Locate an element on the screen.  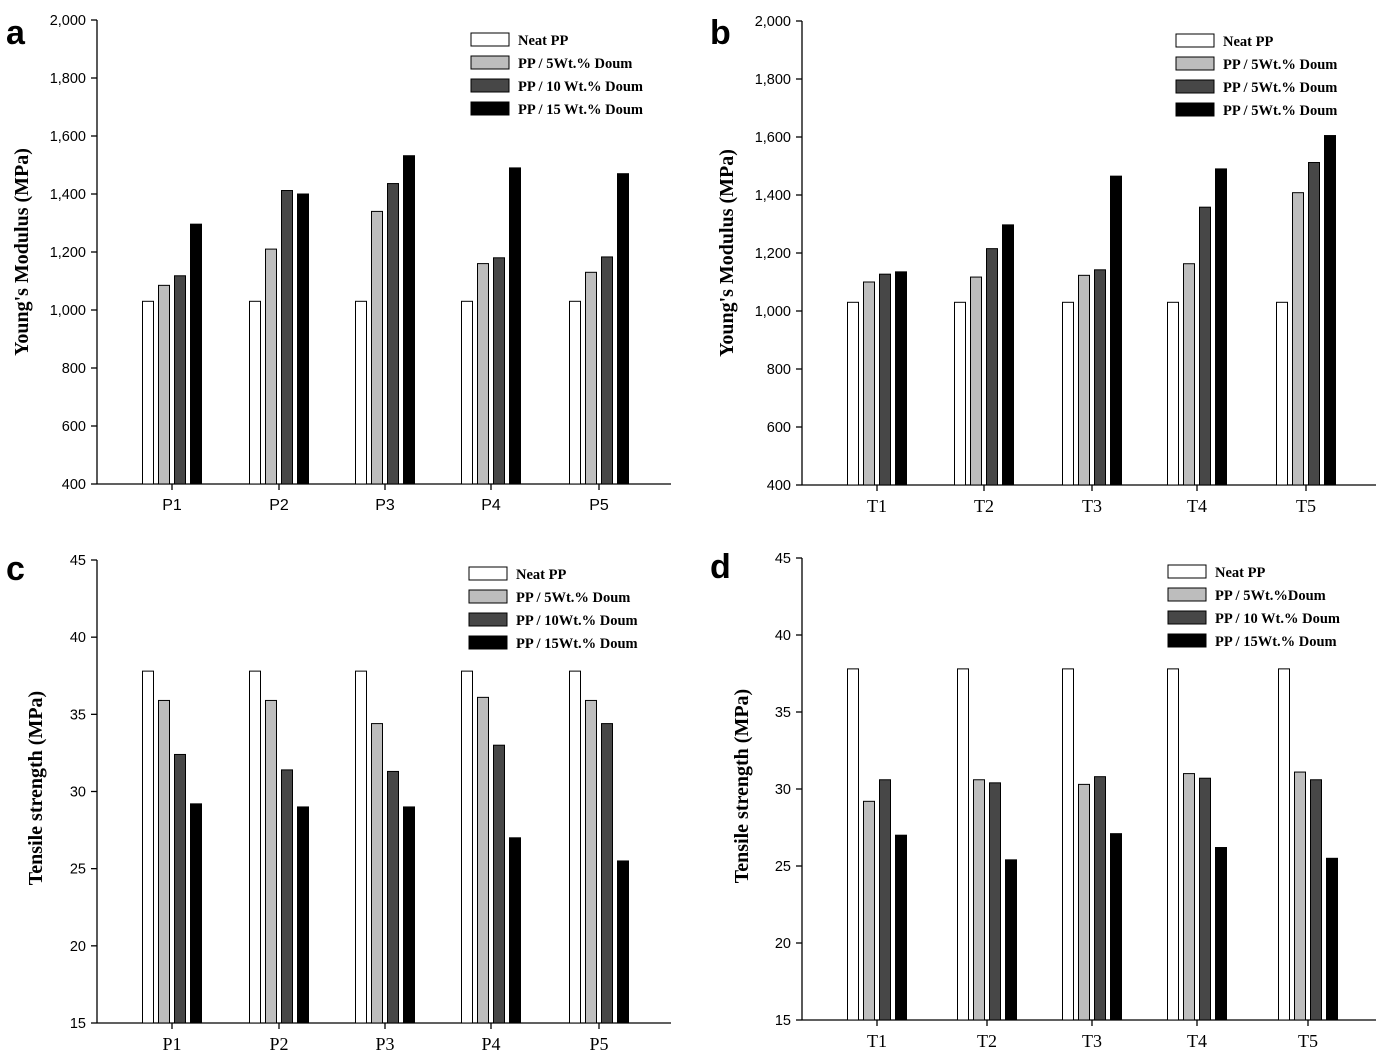
y-tick-label: 1,400 is located at coordinates (773, 196).